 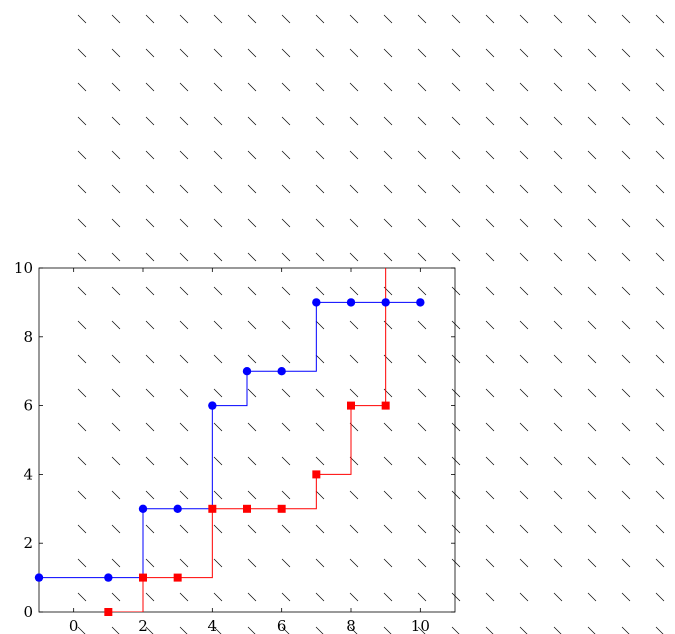 I want to click on x-tick-label: 0, so click(x=74, y=625).